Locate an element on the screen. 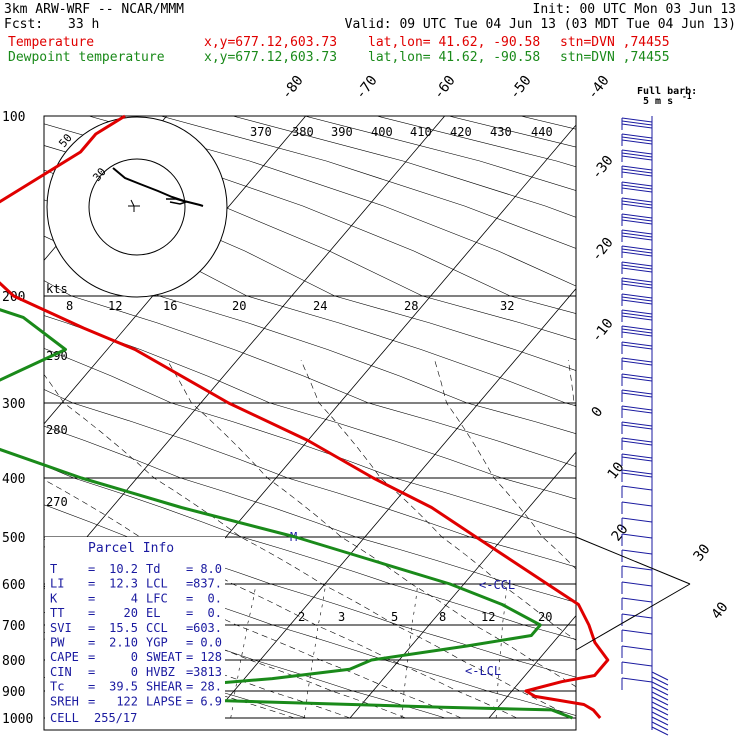 The height and width of the screenshot is (740, 740). parcel-label: Td is located at coordinates (153, 569).